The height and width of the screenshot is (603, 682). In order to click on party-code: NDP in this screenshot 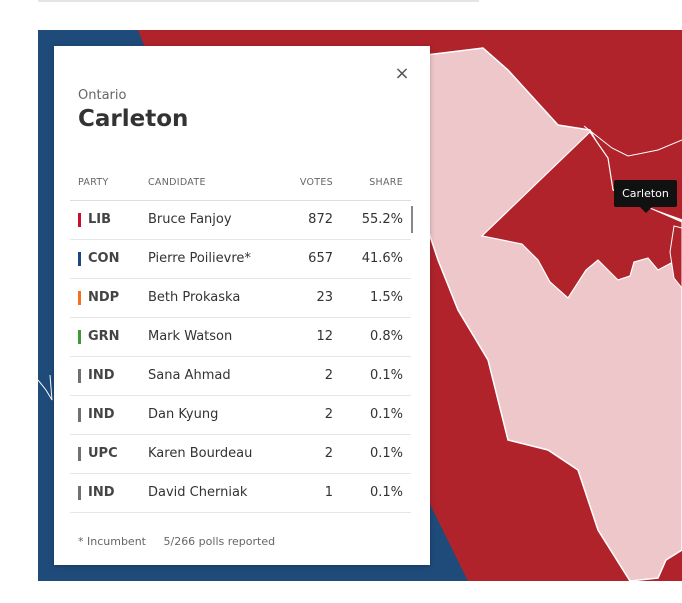, I will do `click(104, 297)`.